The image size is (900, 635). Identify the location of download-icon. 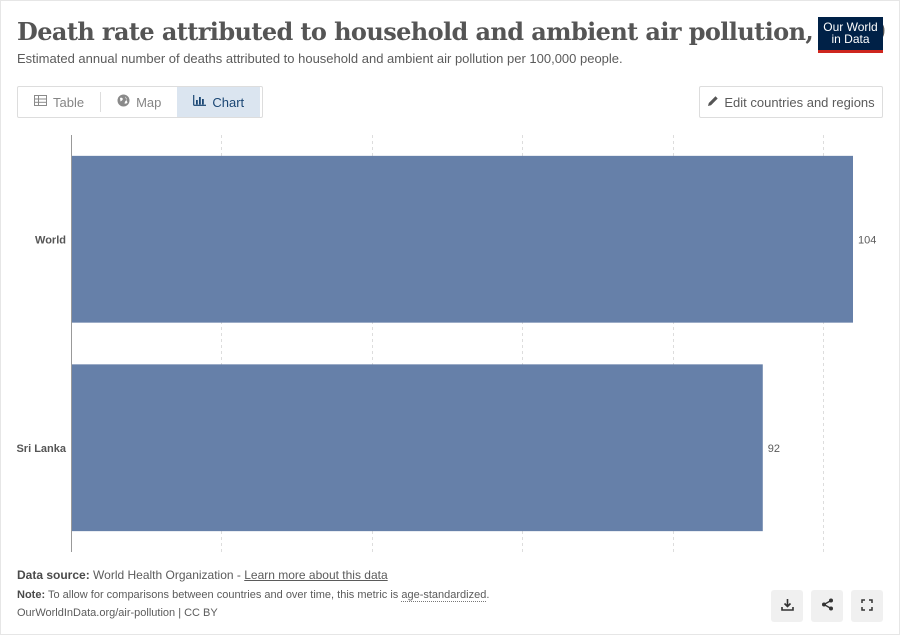
(787, 606).